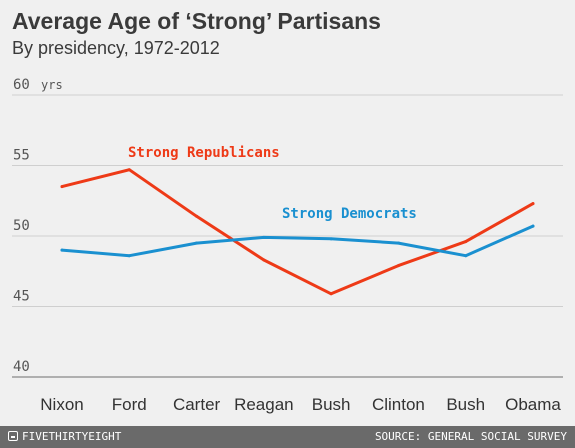 The width and height of the screenshot is (575, 448). Describe the element at coordinates (71, 436) in the screenshot. I see `brand-name: FIVETHIRTYEIGHT` at that location.